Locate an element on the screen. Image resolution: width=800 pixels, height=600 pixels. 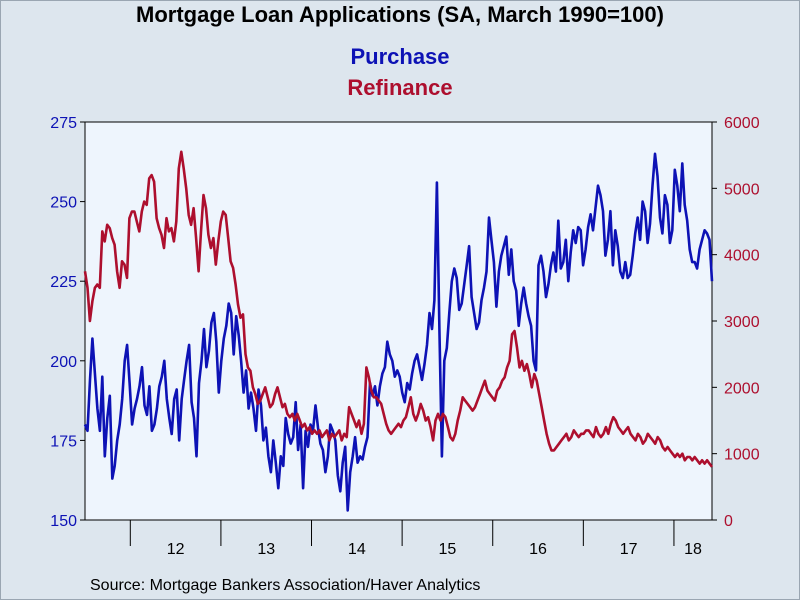
x-tick-label: 13 is located at coordinates (266, 549).